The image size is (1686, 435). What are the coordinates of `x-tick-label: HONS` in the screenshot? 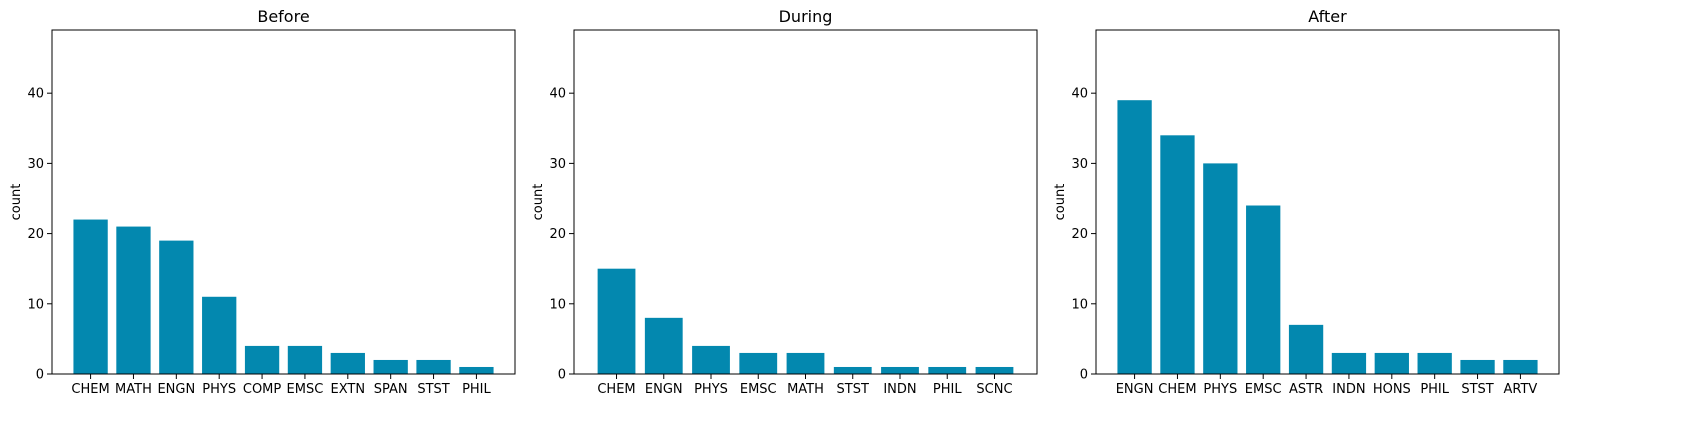 It's located at (1392, 389).